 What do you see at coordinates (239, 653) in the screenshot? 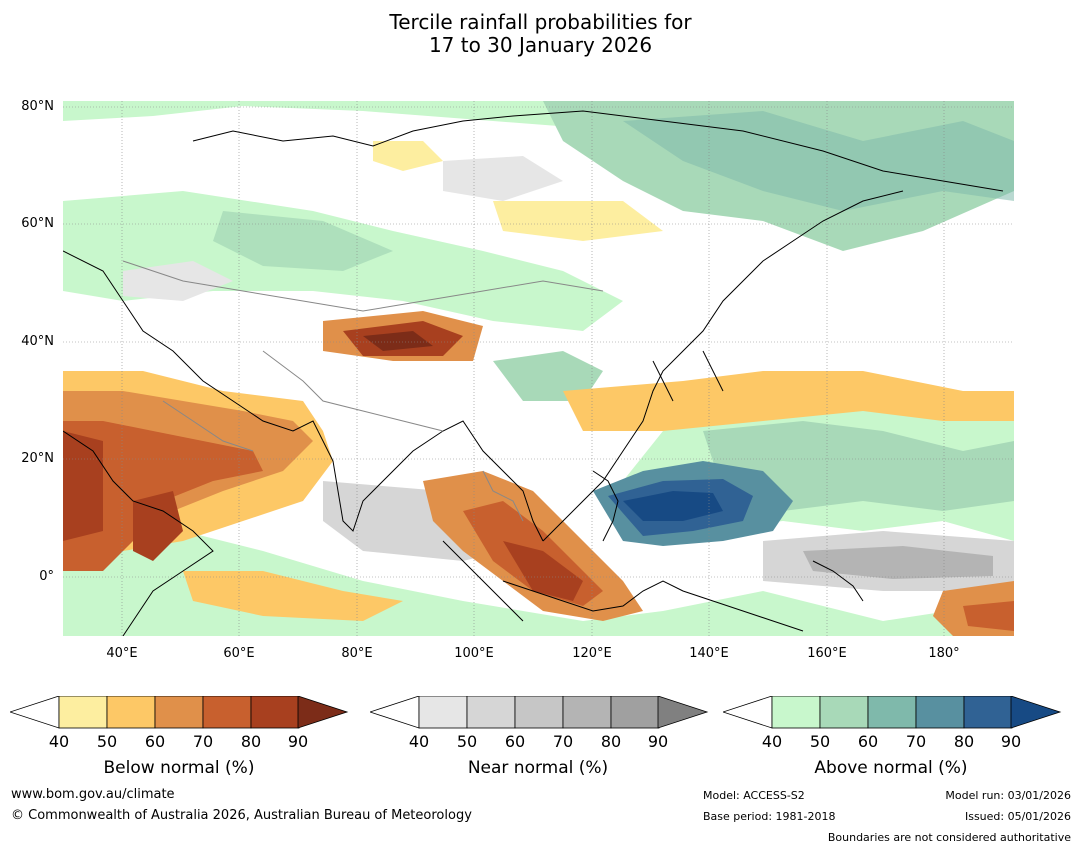
I see `lon-label-60e: 60°E` at bounding box center [239, 653].